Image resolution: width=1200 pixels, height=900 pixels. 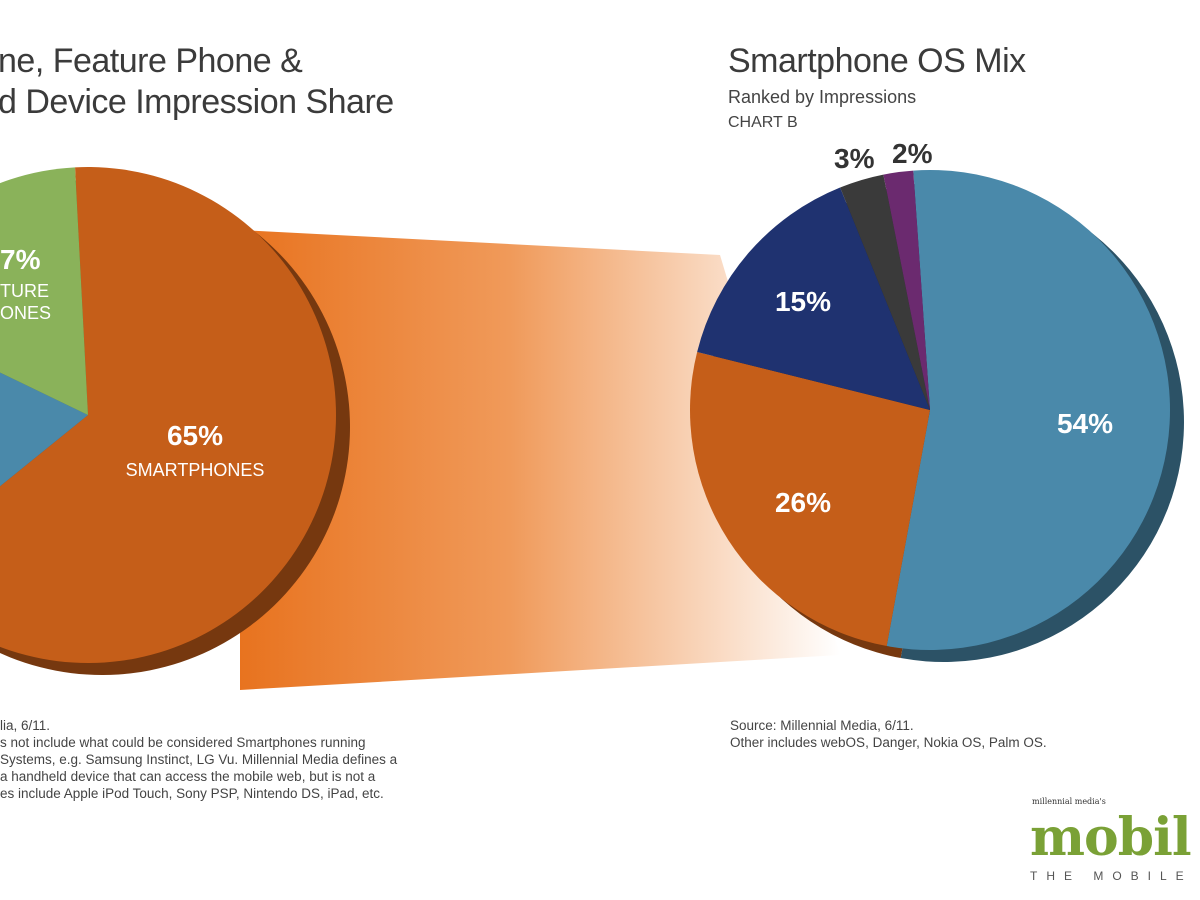 I want to click on left-title-line2: d Device Impression Share, so click(x=197, y=102).